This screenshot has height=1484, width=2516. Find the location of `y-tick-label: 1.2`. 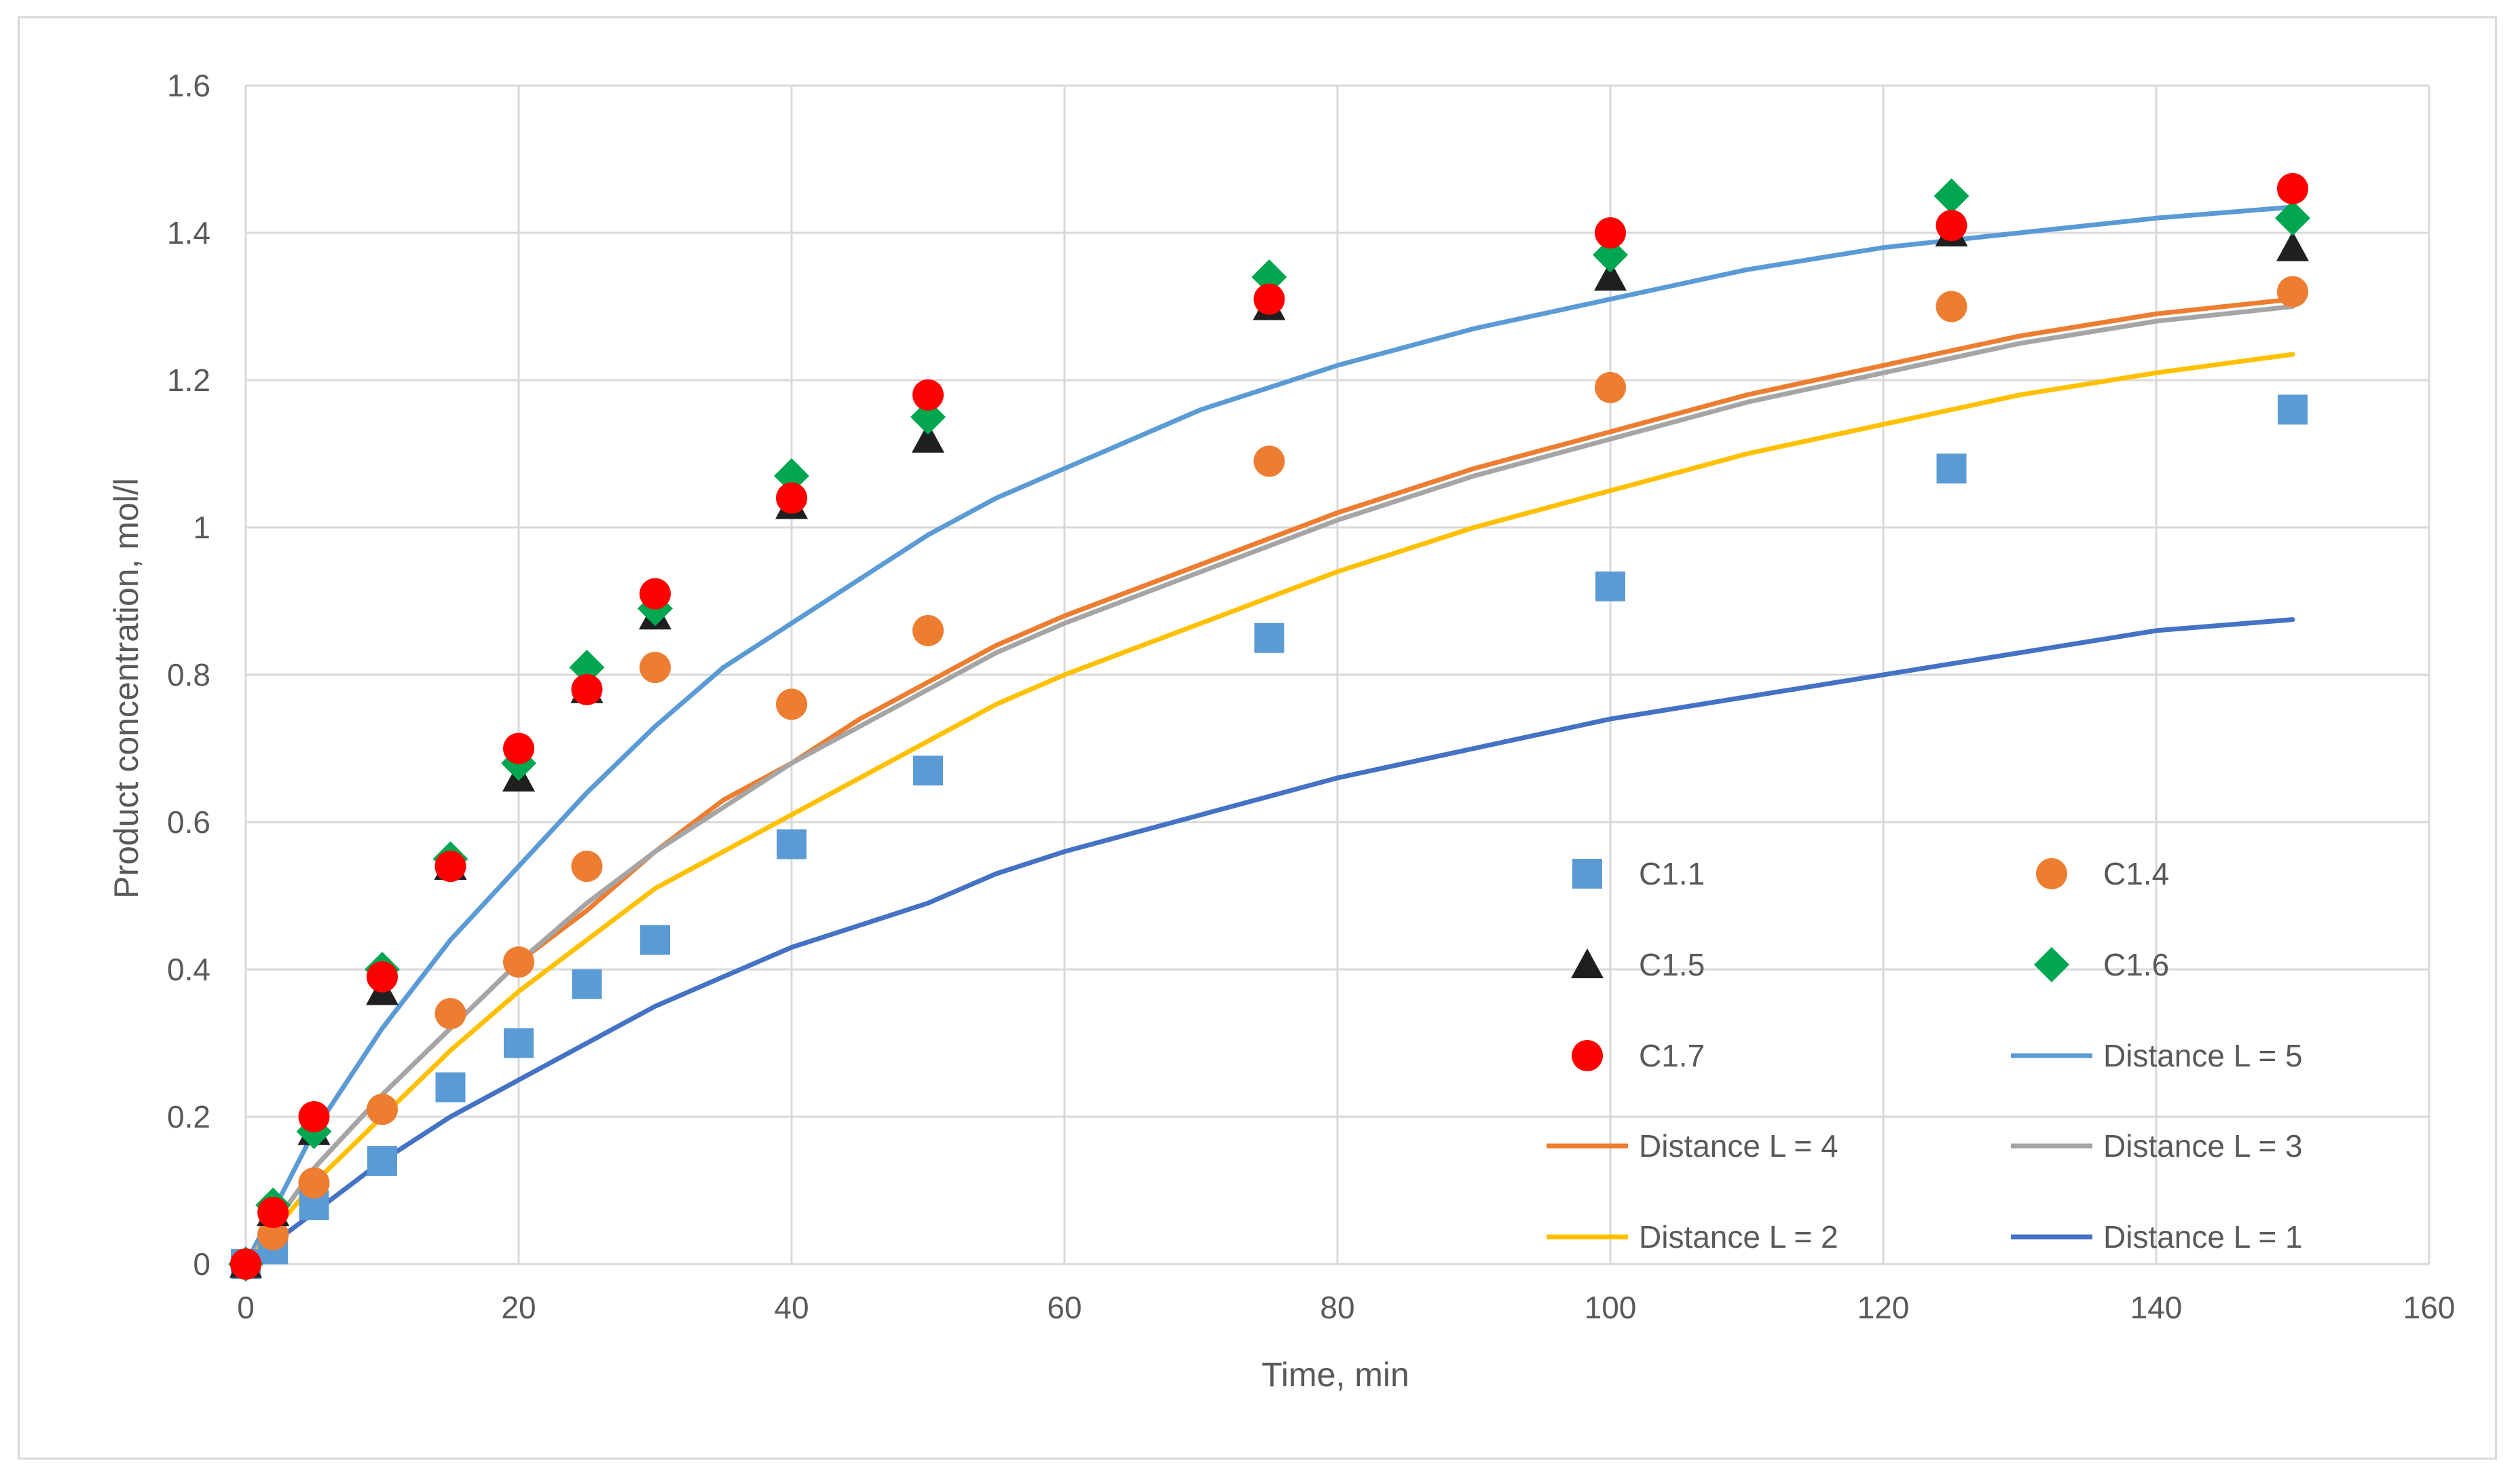

y-tick-label: 1.2 is located at coordinates (189, 380).